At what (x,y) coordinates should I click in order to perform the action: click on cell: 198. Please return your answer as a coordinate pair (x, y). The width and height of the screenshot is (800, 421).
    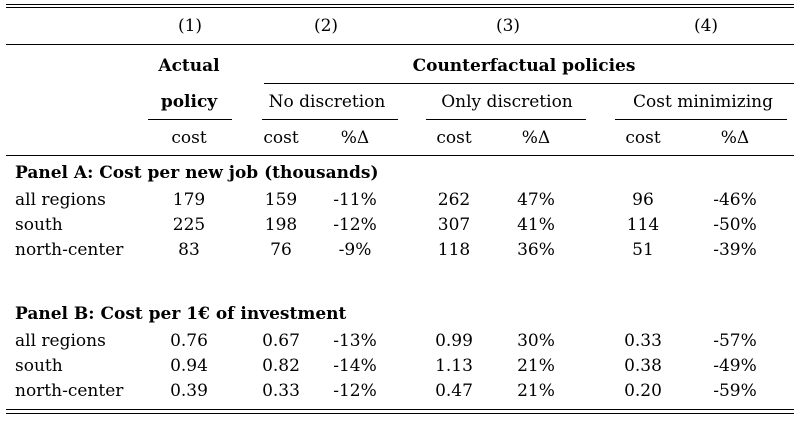
    Looking at the image, I should click on (281, 225).